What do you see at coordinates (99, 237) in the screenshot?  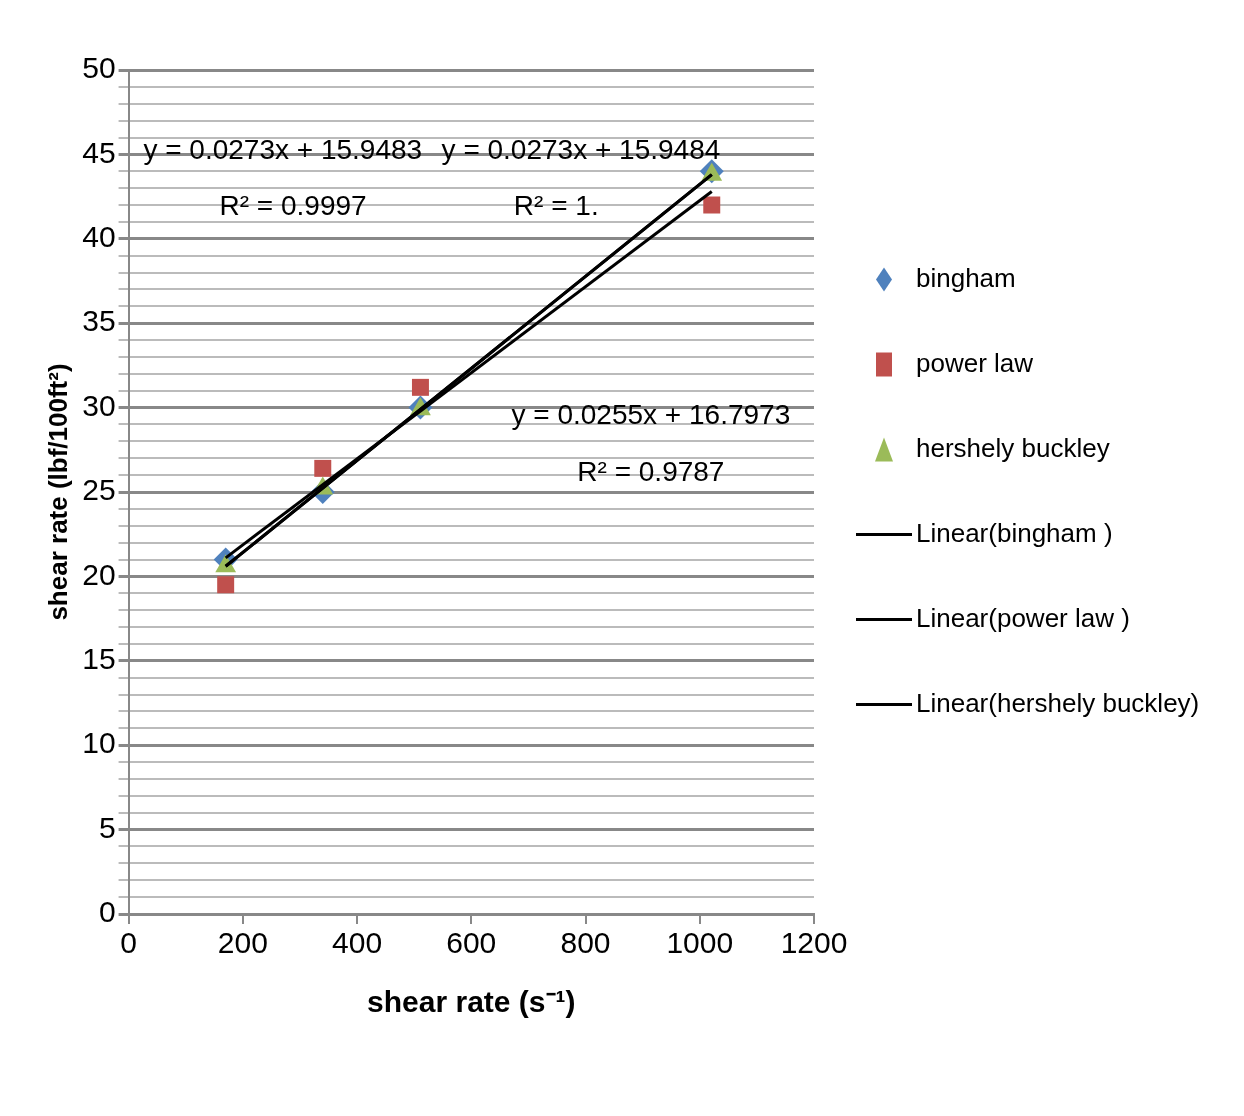 I see `y-tick-label: 40` at bounding box center [99, 237].